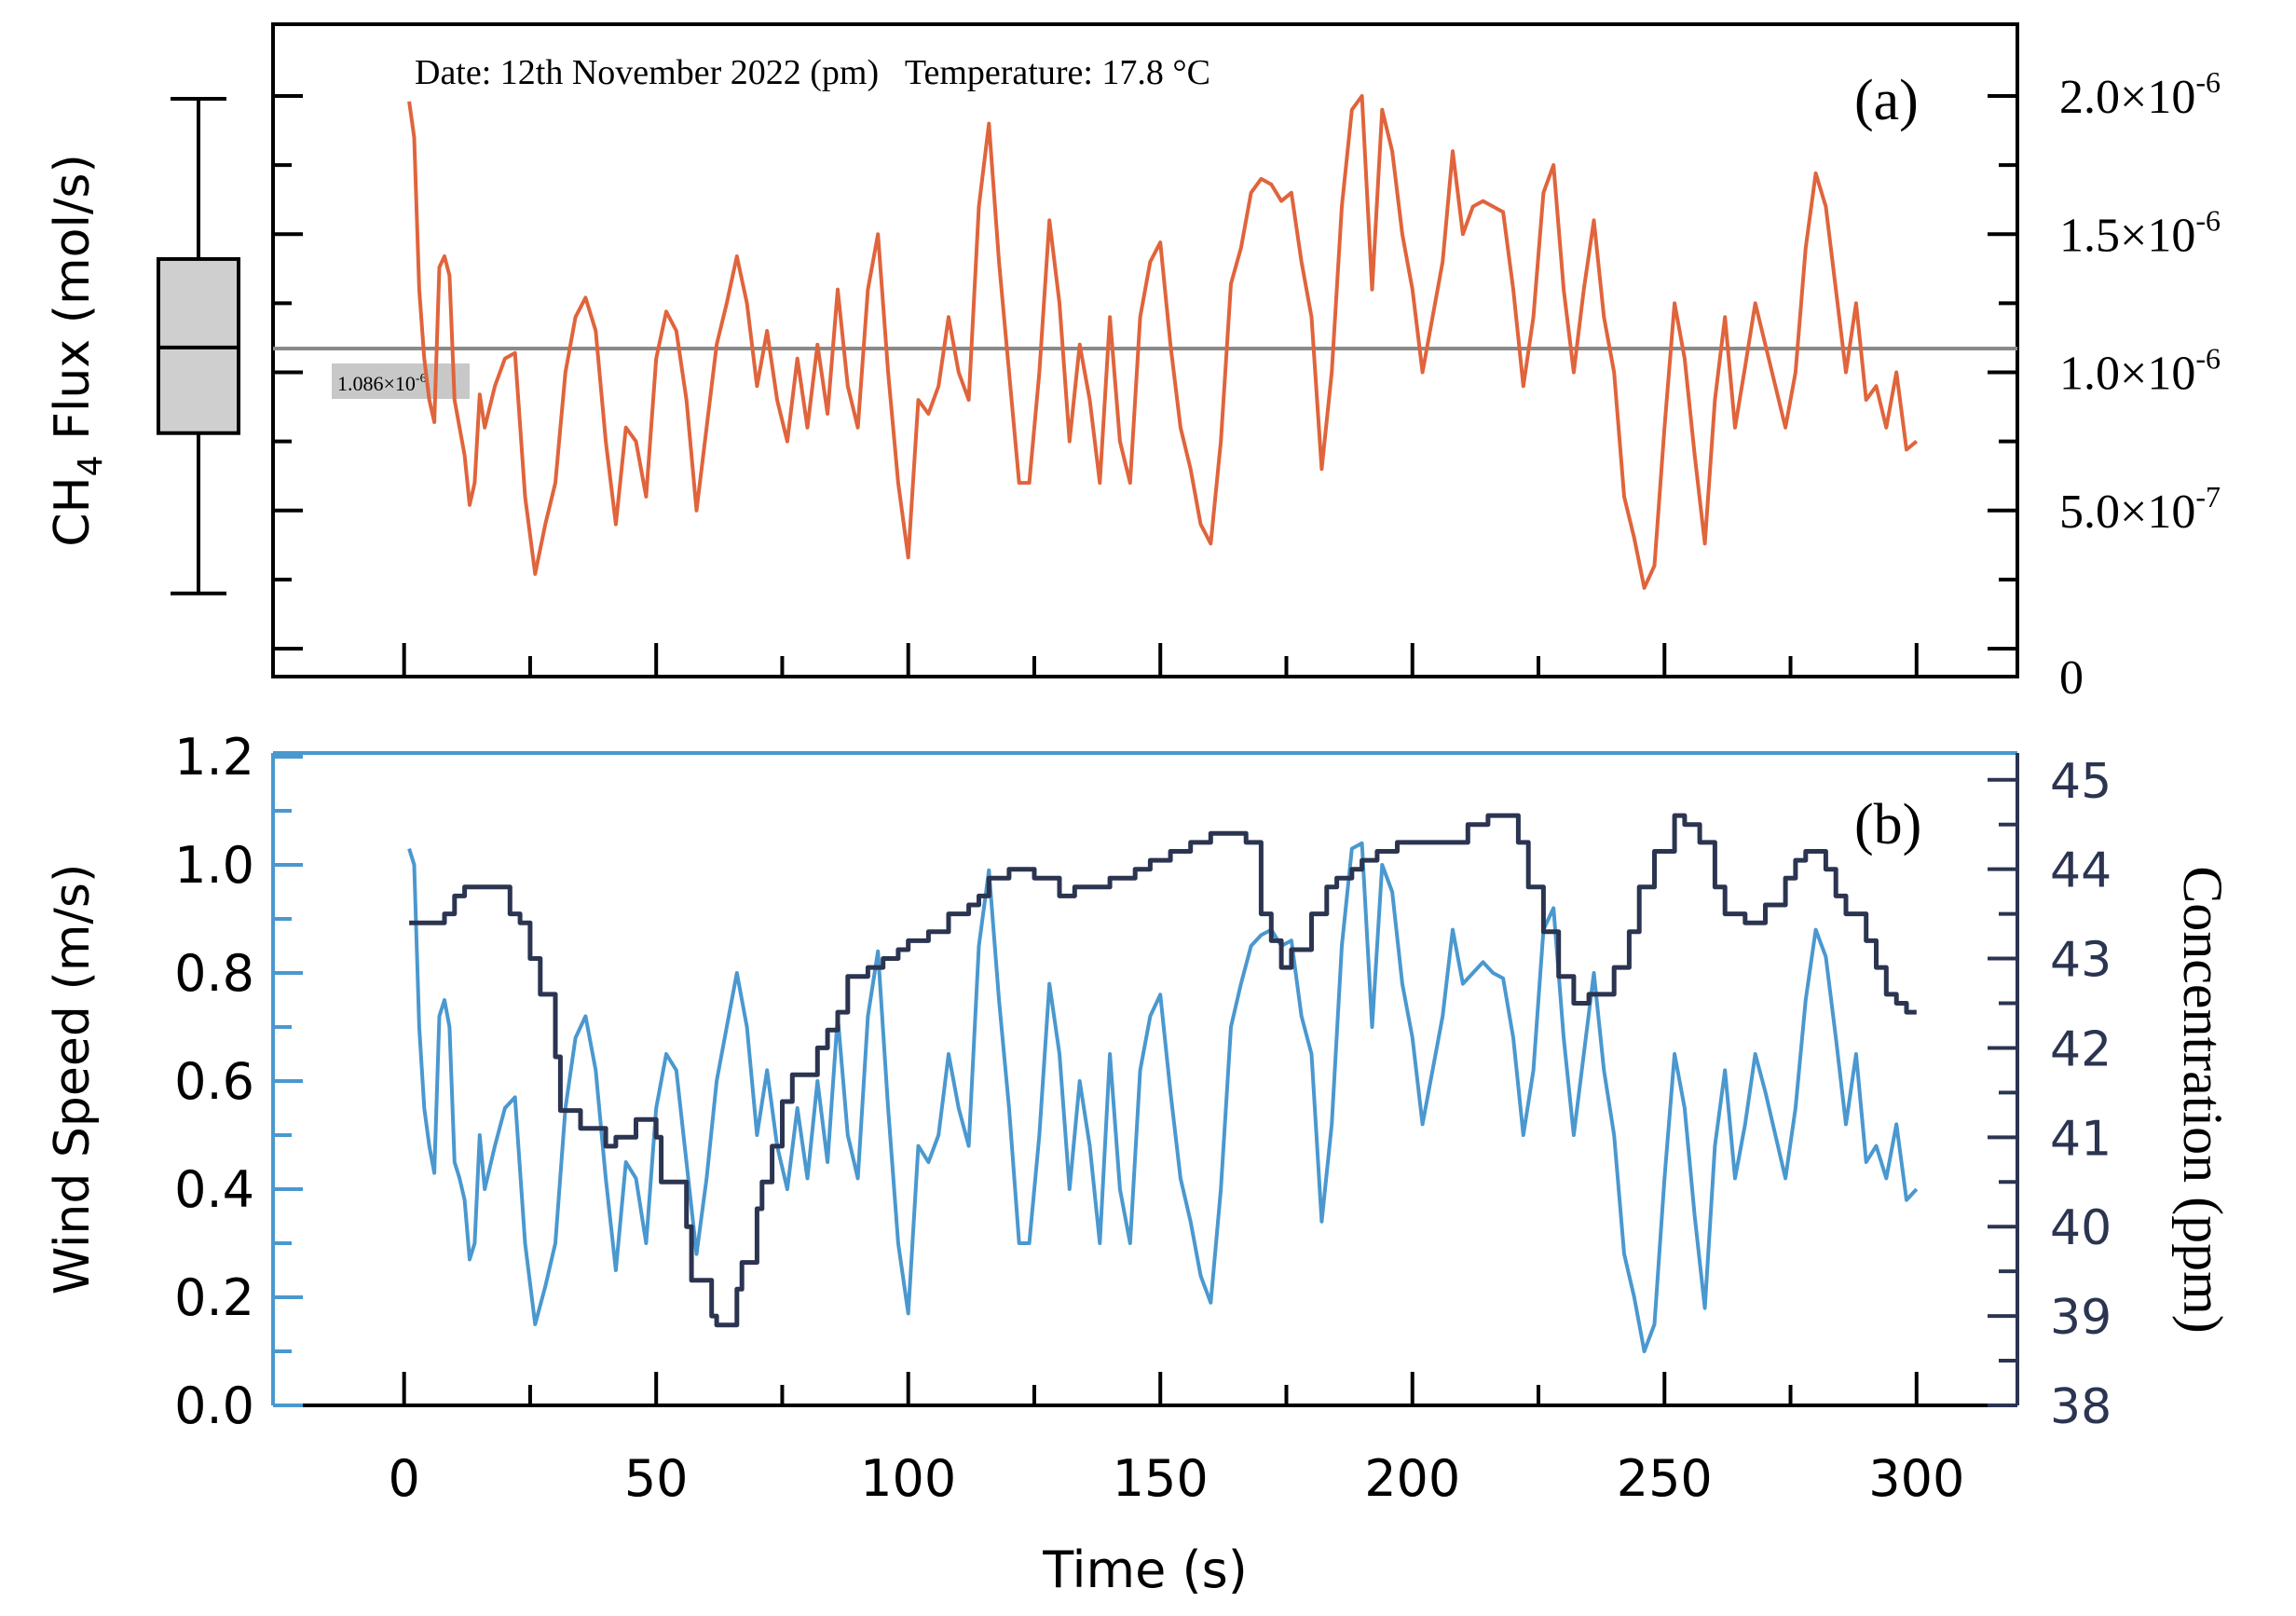 The width and height of the screenshot is (2296, 1616). I want to click on y-tick-label-right: 1.5×10⁻⁶, so click(2140, 232).